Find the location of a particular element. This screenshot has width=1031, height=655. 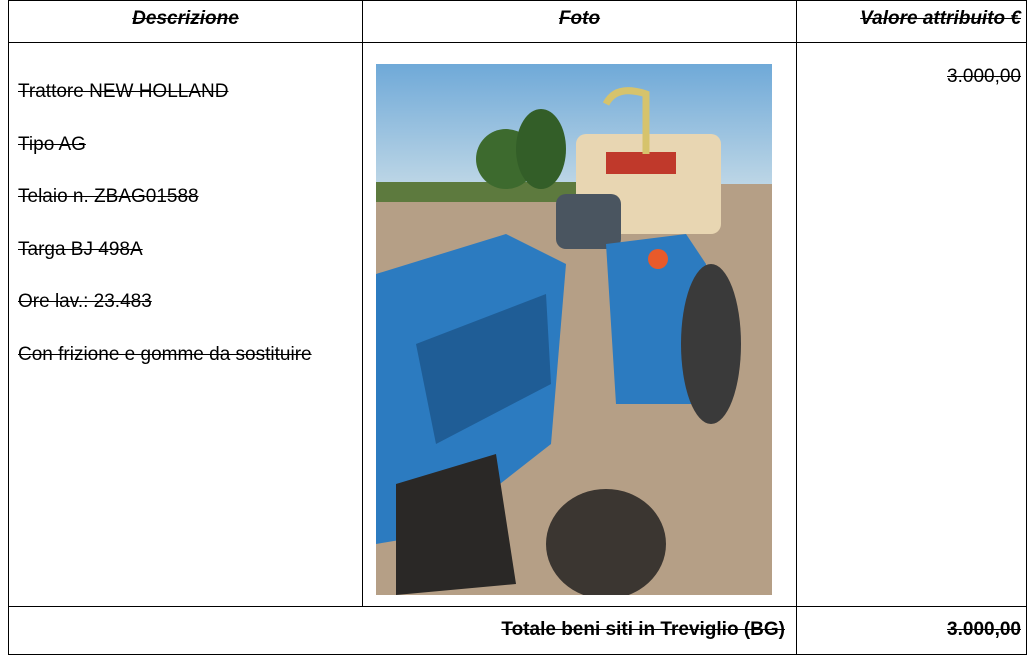

header-text: Foto is located at coordinates (579, 18).